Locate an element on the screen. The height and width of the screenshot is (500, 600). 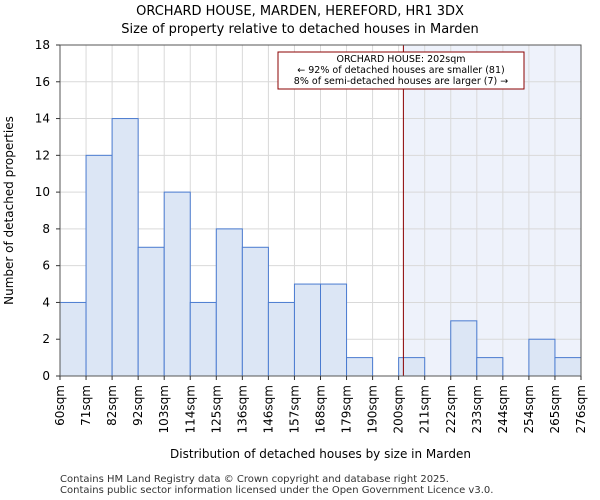
y-tick-label: 12 is located at coordinates (42, 155).